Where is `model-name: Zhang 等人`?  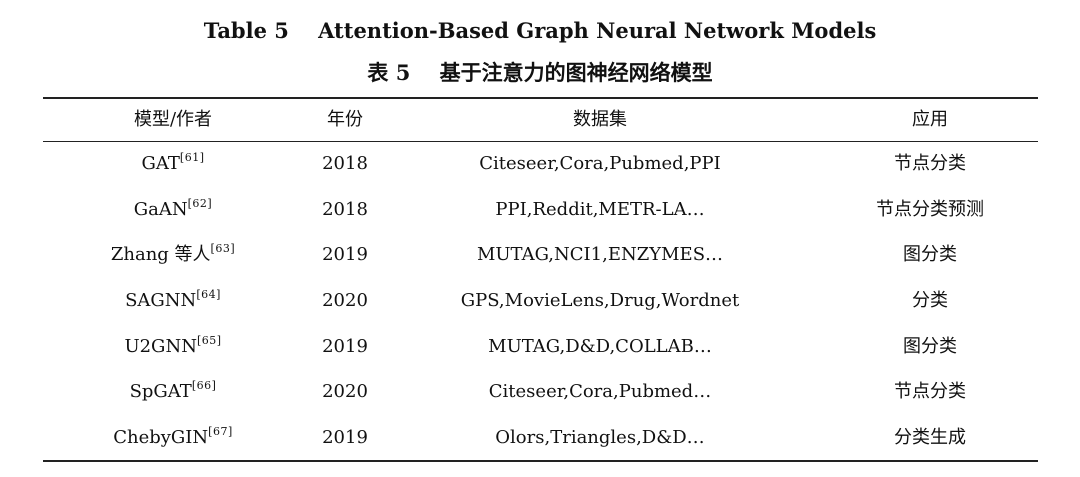
model-name: Zhang 等人 is located at coordinates (160, 254).